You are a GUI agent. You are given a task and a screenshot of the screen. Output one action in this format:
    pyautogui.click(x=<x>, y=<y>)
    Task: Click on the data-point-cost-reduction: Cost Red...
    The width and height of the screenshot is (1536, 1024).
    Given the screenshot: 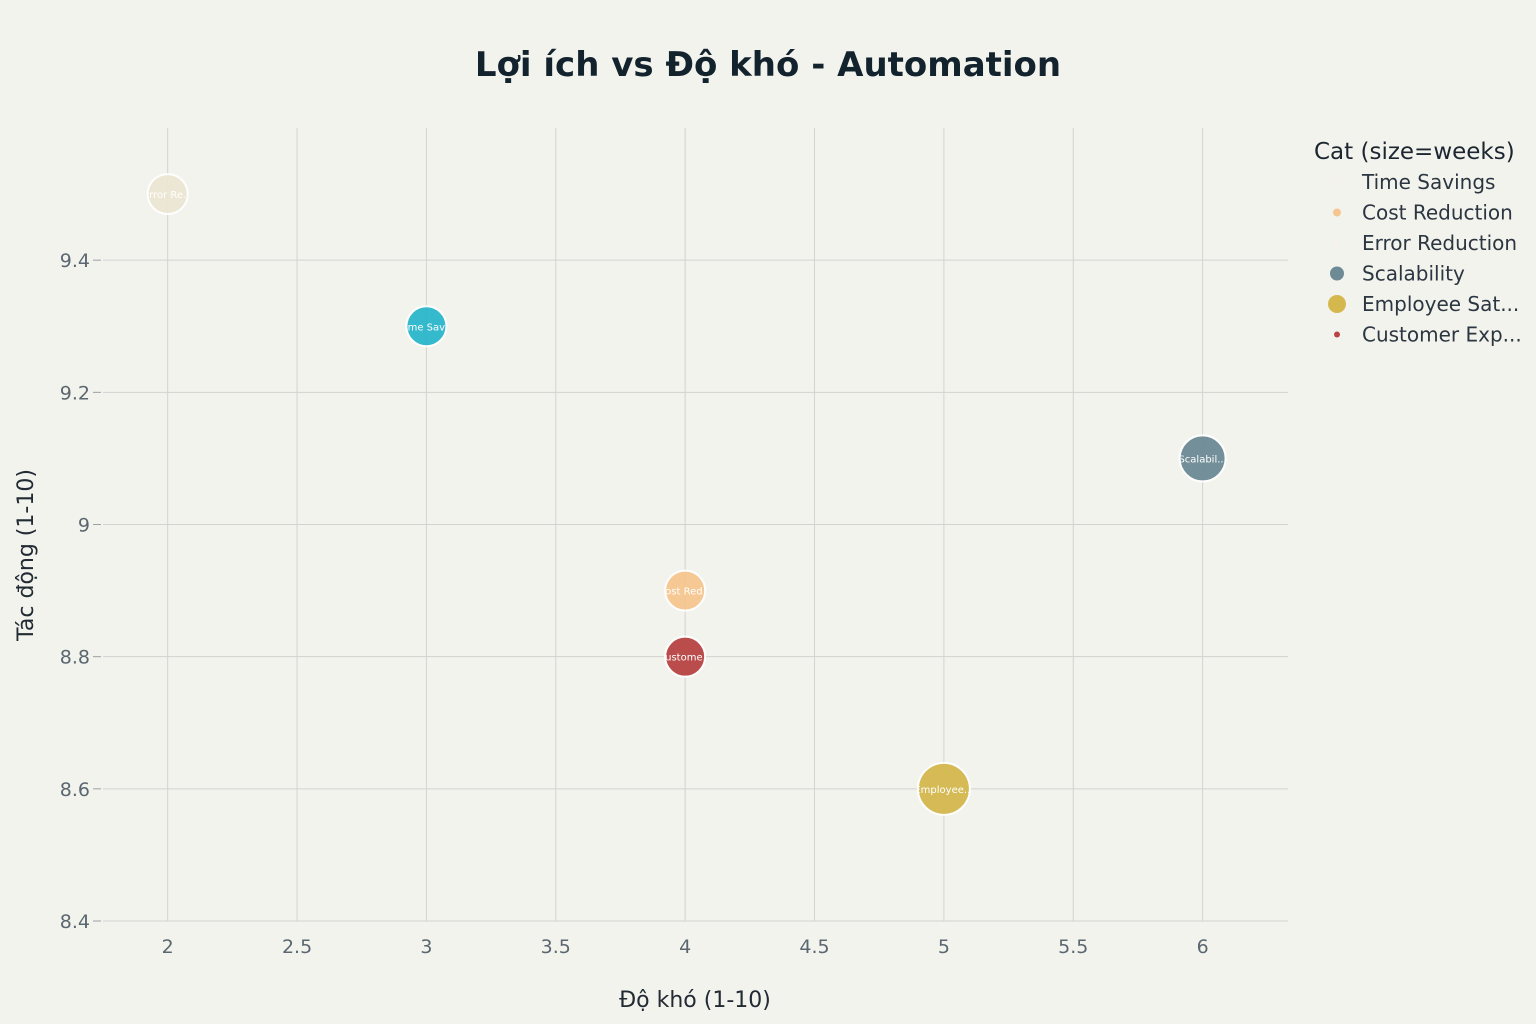 What is the action you would take?
    pyautogui.click(x=685, y=590)
    